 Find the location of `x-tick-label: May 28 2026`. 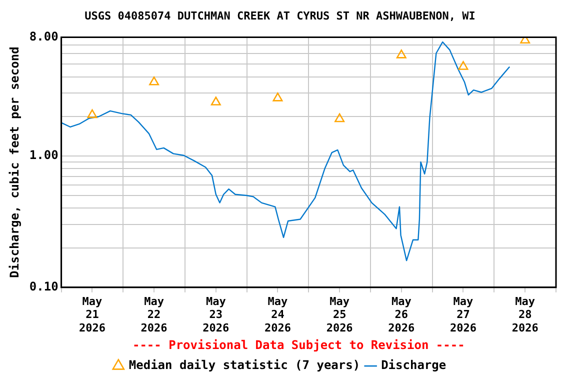

x-tick-label: May 28 2026 is located at coordinates (525, 314).